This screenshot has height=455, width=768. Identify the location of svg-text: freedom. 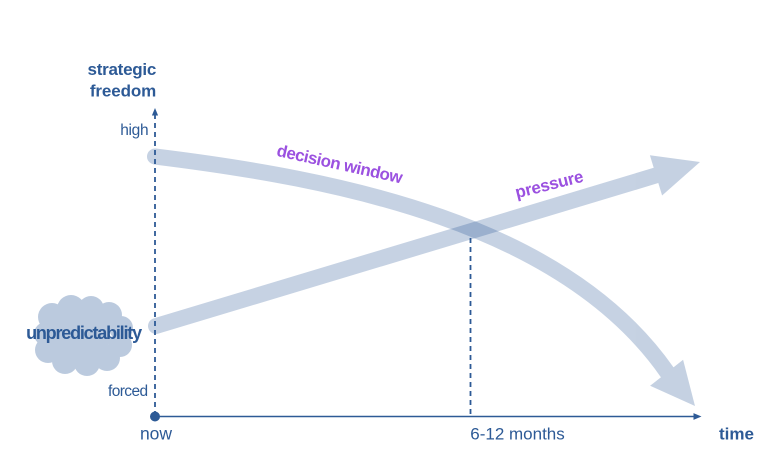
(123, 91).